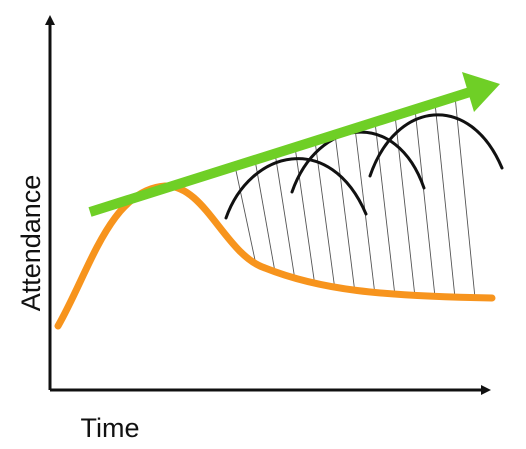 This screenshot has height=449, width=526. Describe the element at coordinates (110, 428) in the screenshot. I see `x-axis-label: Time` at that location.